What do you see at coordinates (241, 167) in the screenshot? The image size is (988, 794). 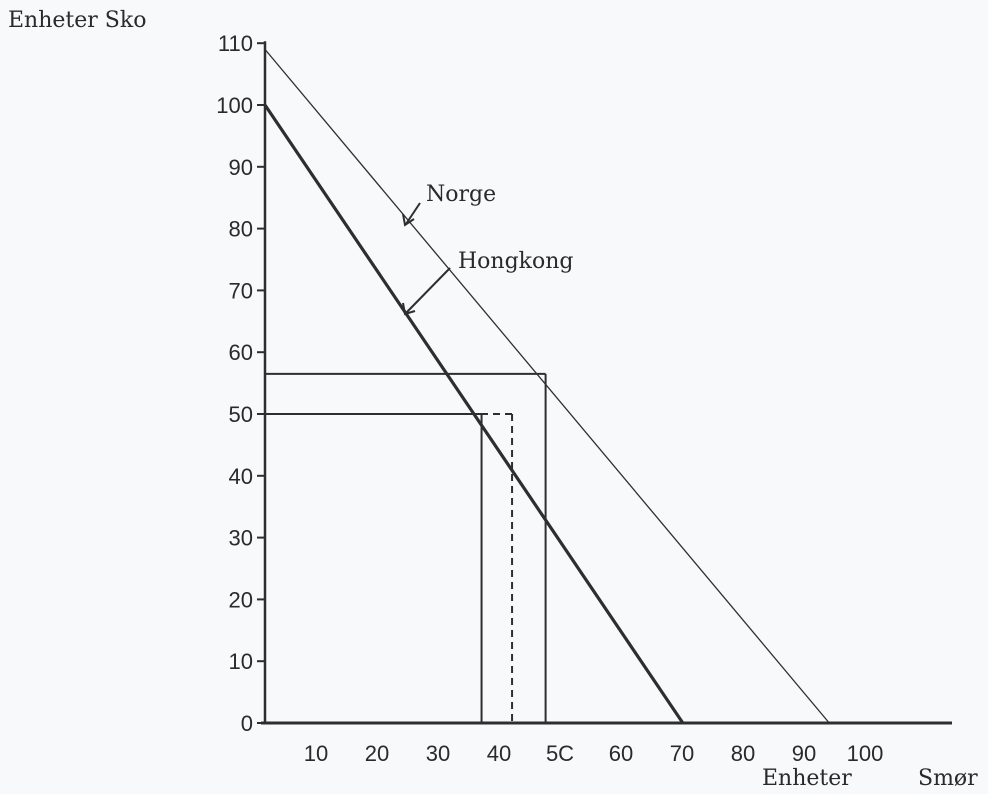 I see `y-tick-label: 90` at bounding box center [241, 167].